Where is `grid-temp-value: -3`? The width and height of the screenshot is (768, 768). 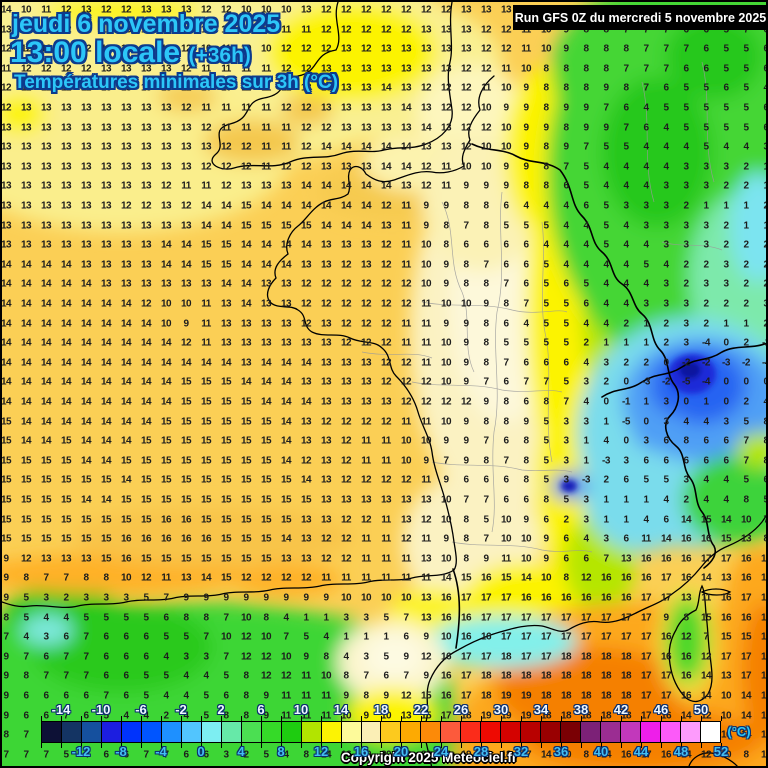 grid-temp-value: -3 is located at coordinates (606, 460).